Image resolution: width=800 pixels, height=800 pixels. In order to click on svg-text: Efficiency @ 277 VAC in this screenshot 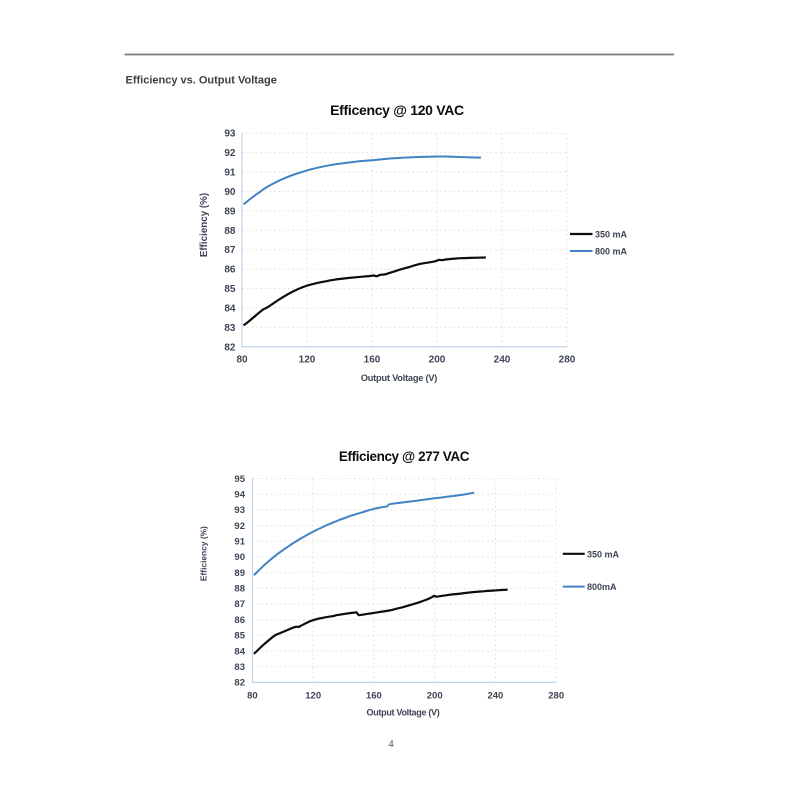, I will do `click(404, 456)`.